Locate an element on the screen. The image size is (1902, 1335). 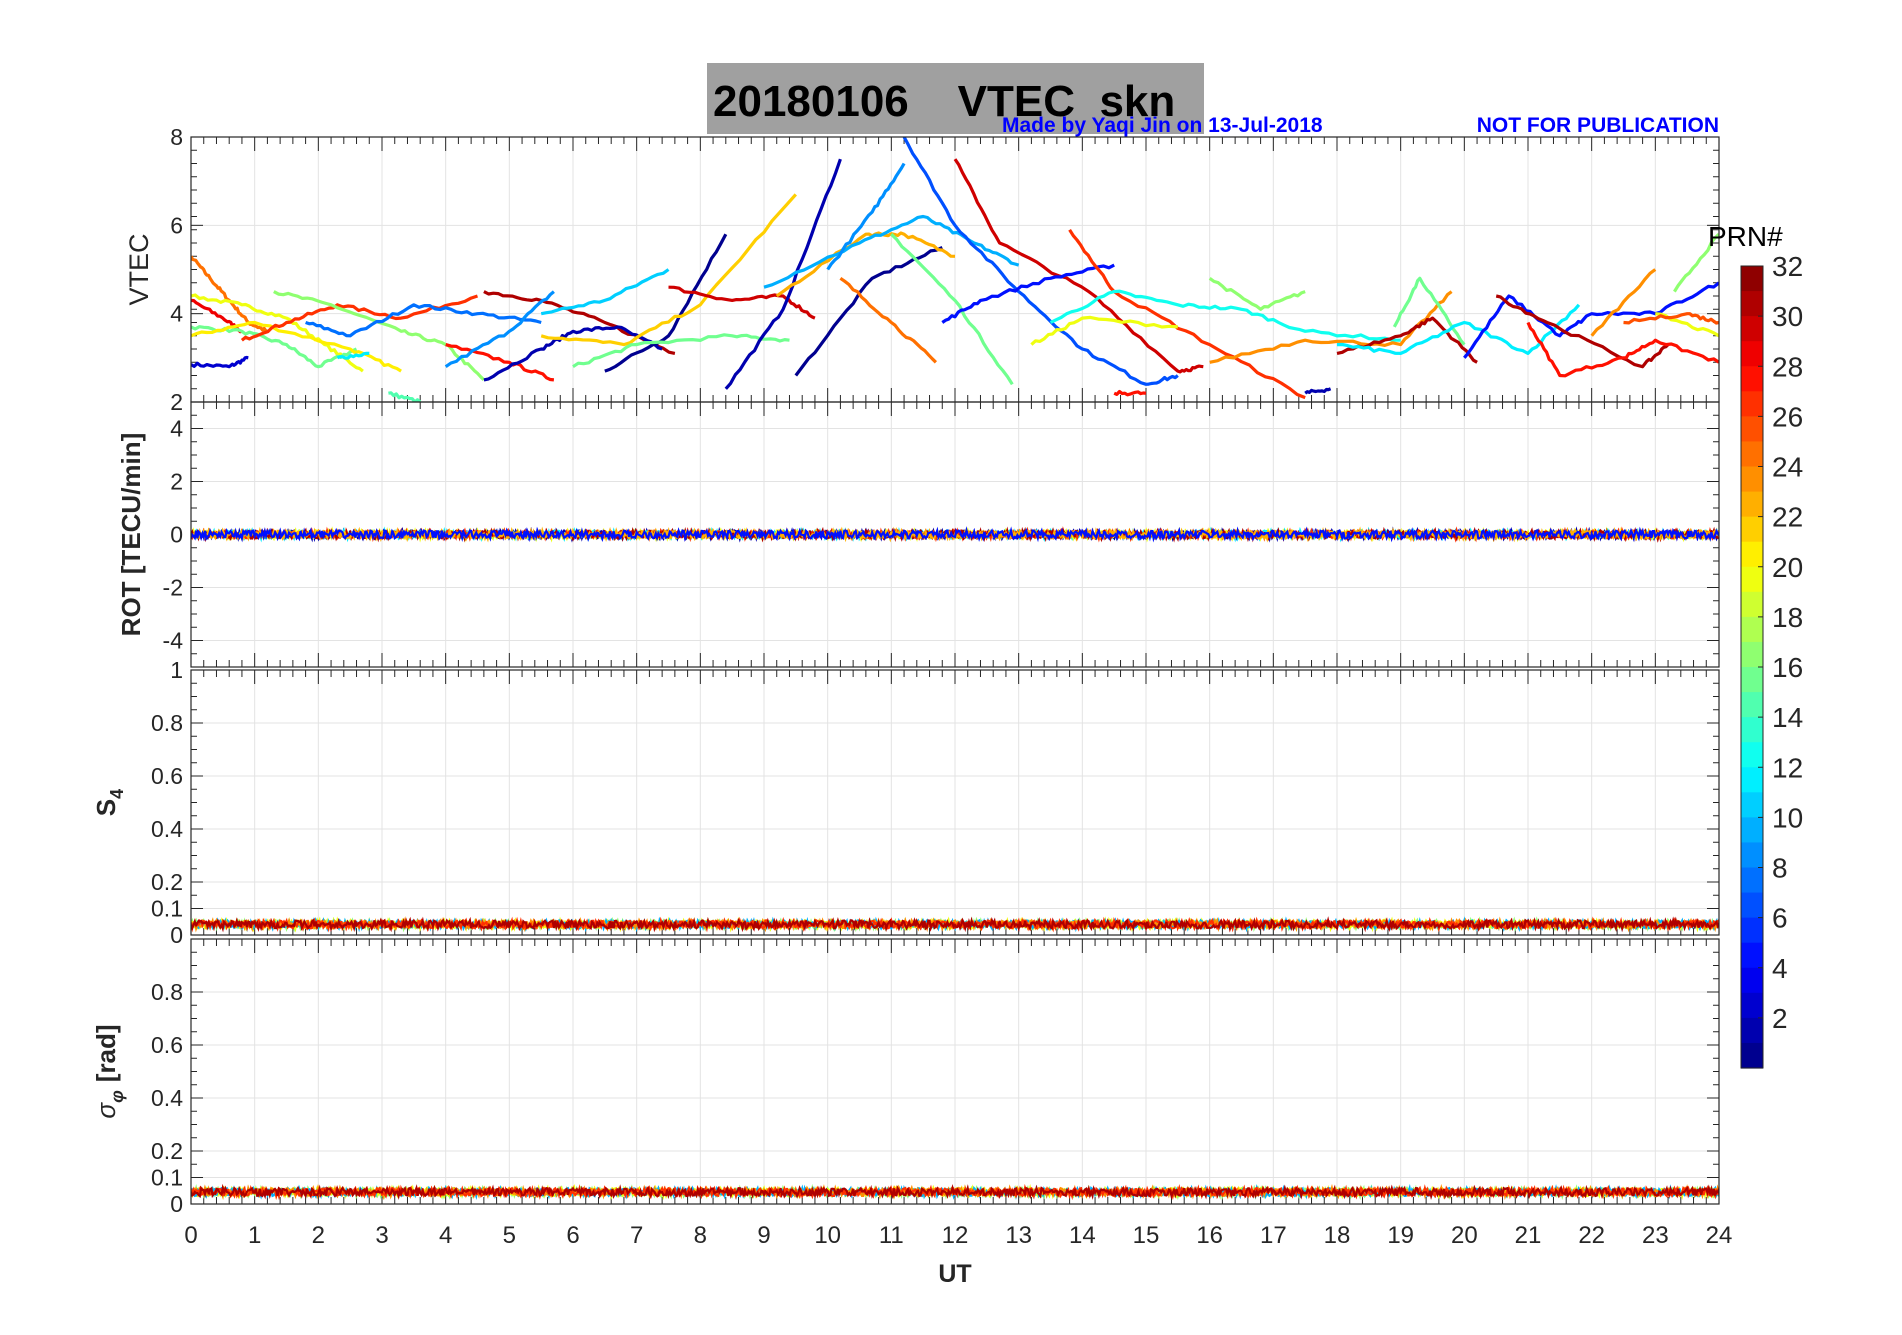
colorbar-tick-label: 30 is located at coordinates (1787, 316).